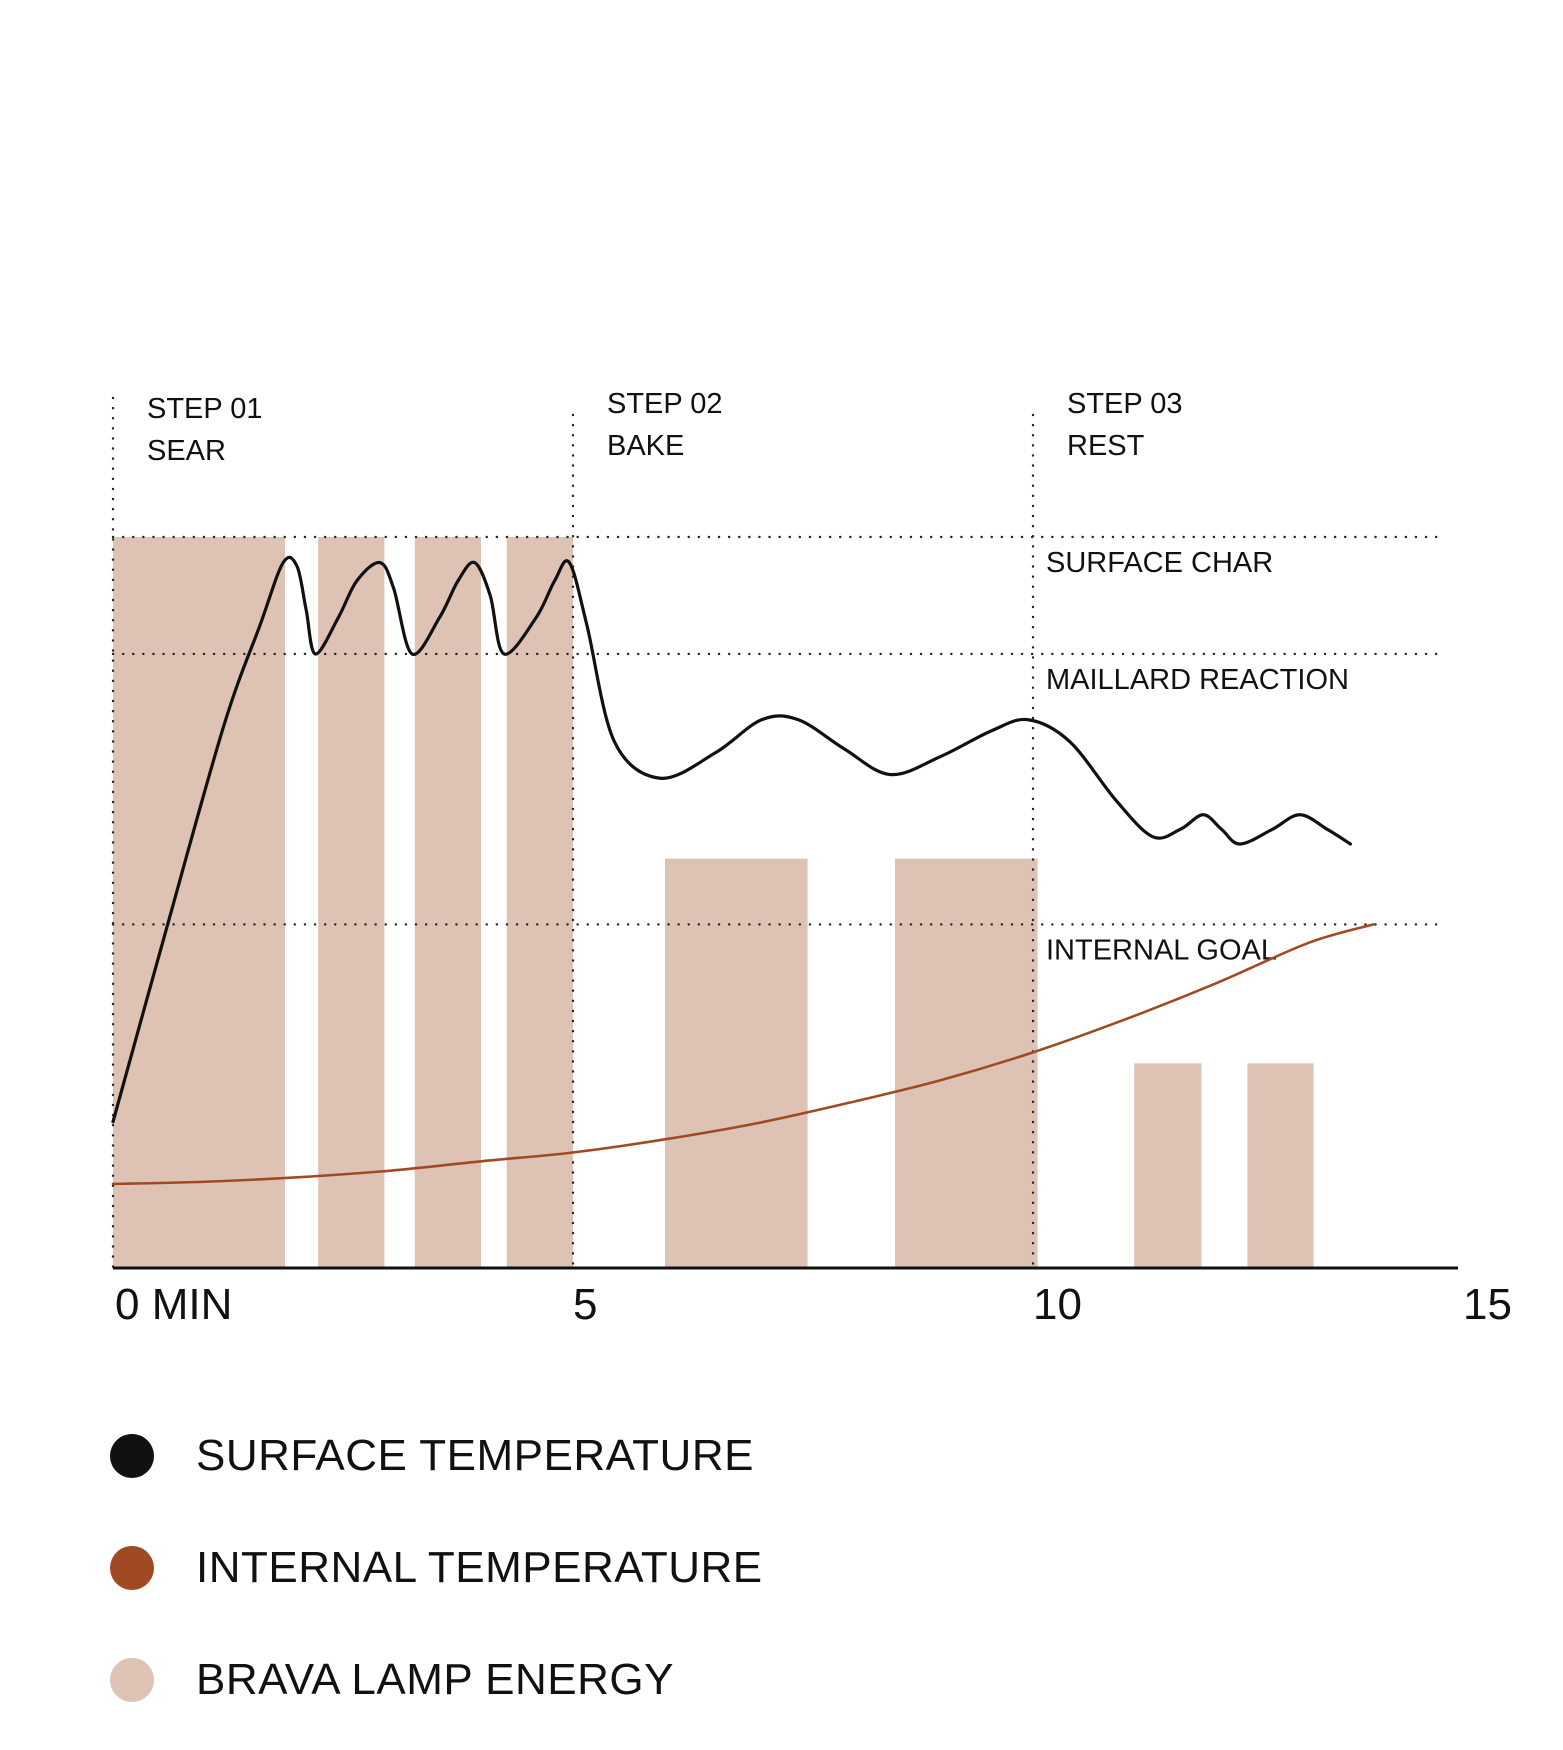  I want to click on threshold-label: MAILLARD REACTION, so click(1197, 680).